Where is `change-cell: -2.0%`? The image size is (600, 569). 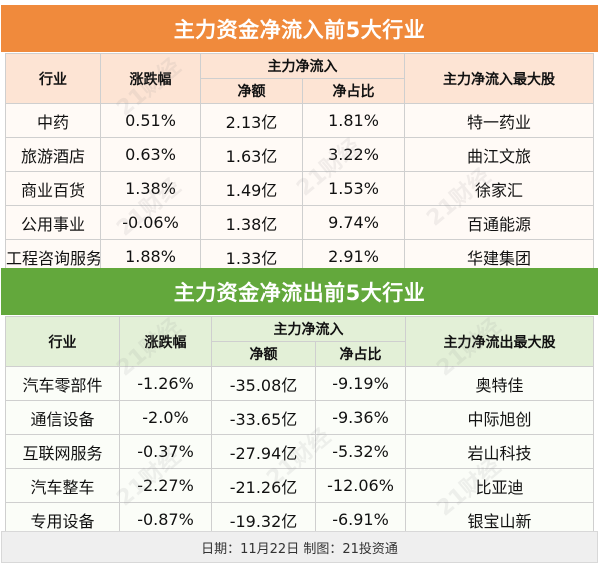 change-cell: -2.0% is located at coordinates (165, 417).